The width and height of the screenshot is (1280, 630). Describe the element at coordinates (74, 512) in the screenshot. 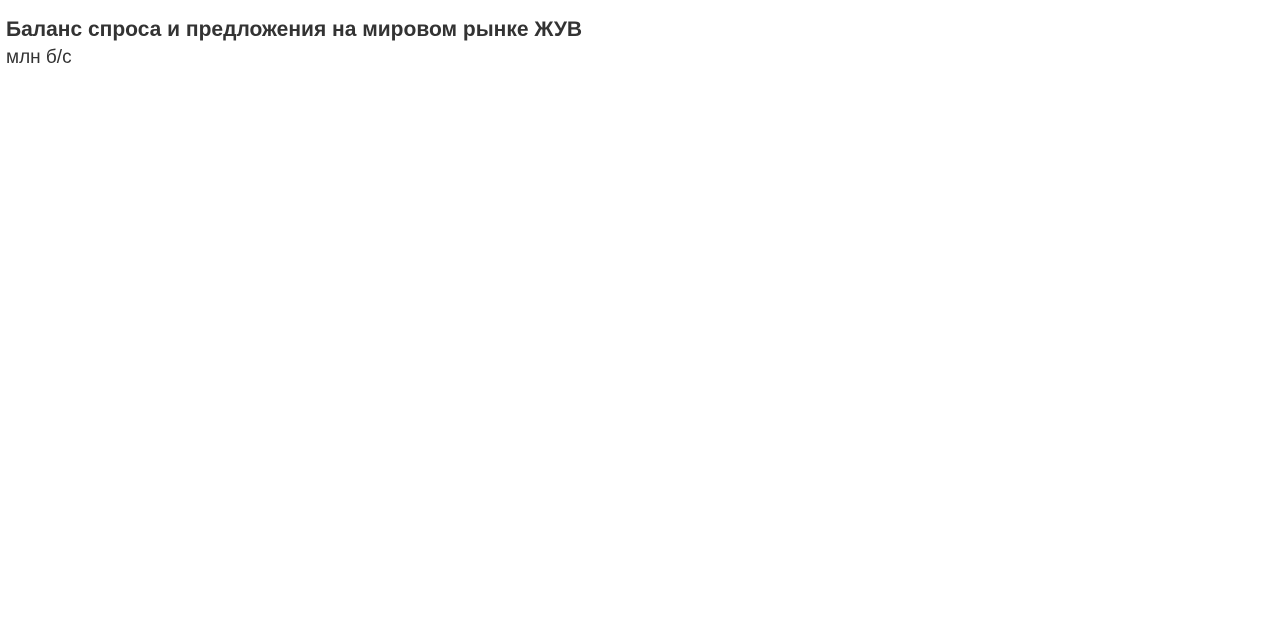

I see `y-tick-label: 4` at that location.